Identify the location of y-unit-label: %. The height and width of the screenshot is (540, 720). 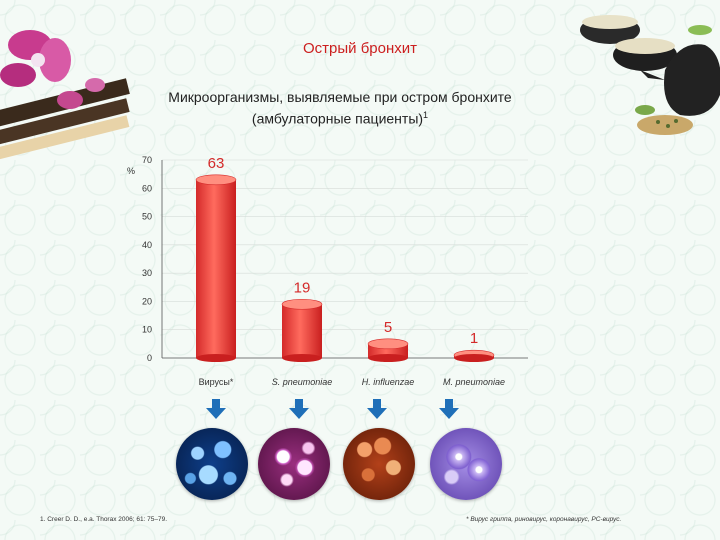
(131, 171).